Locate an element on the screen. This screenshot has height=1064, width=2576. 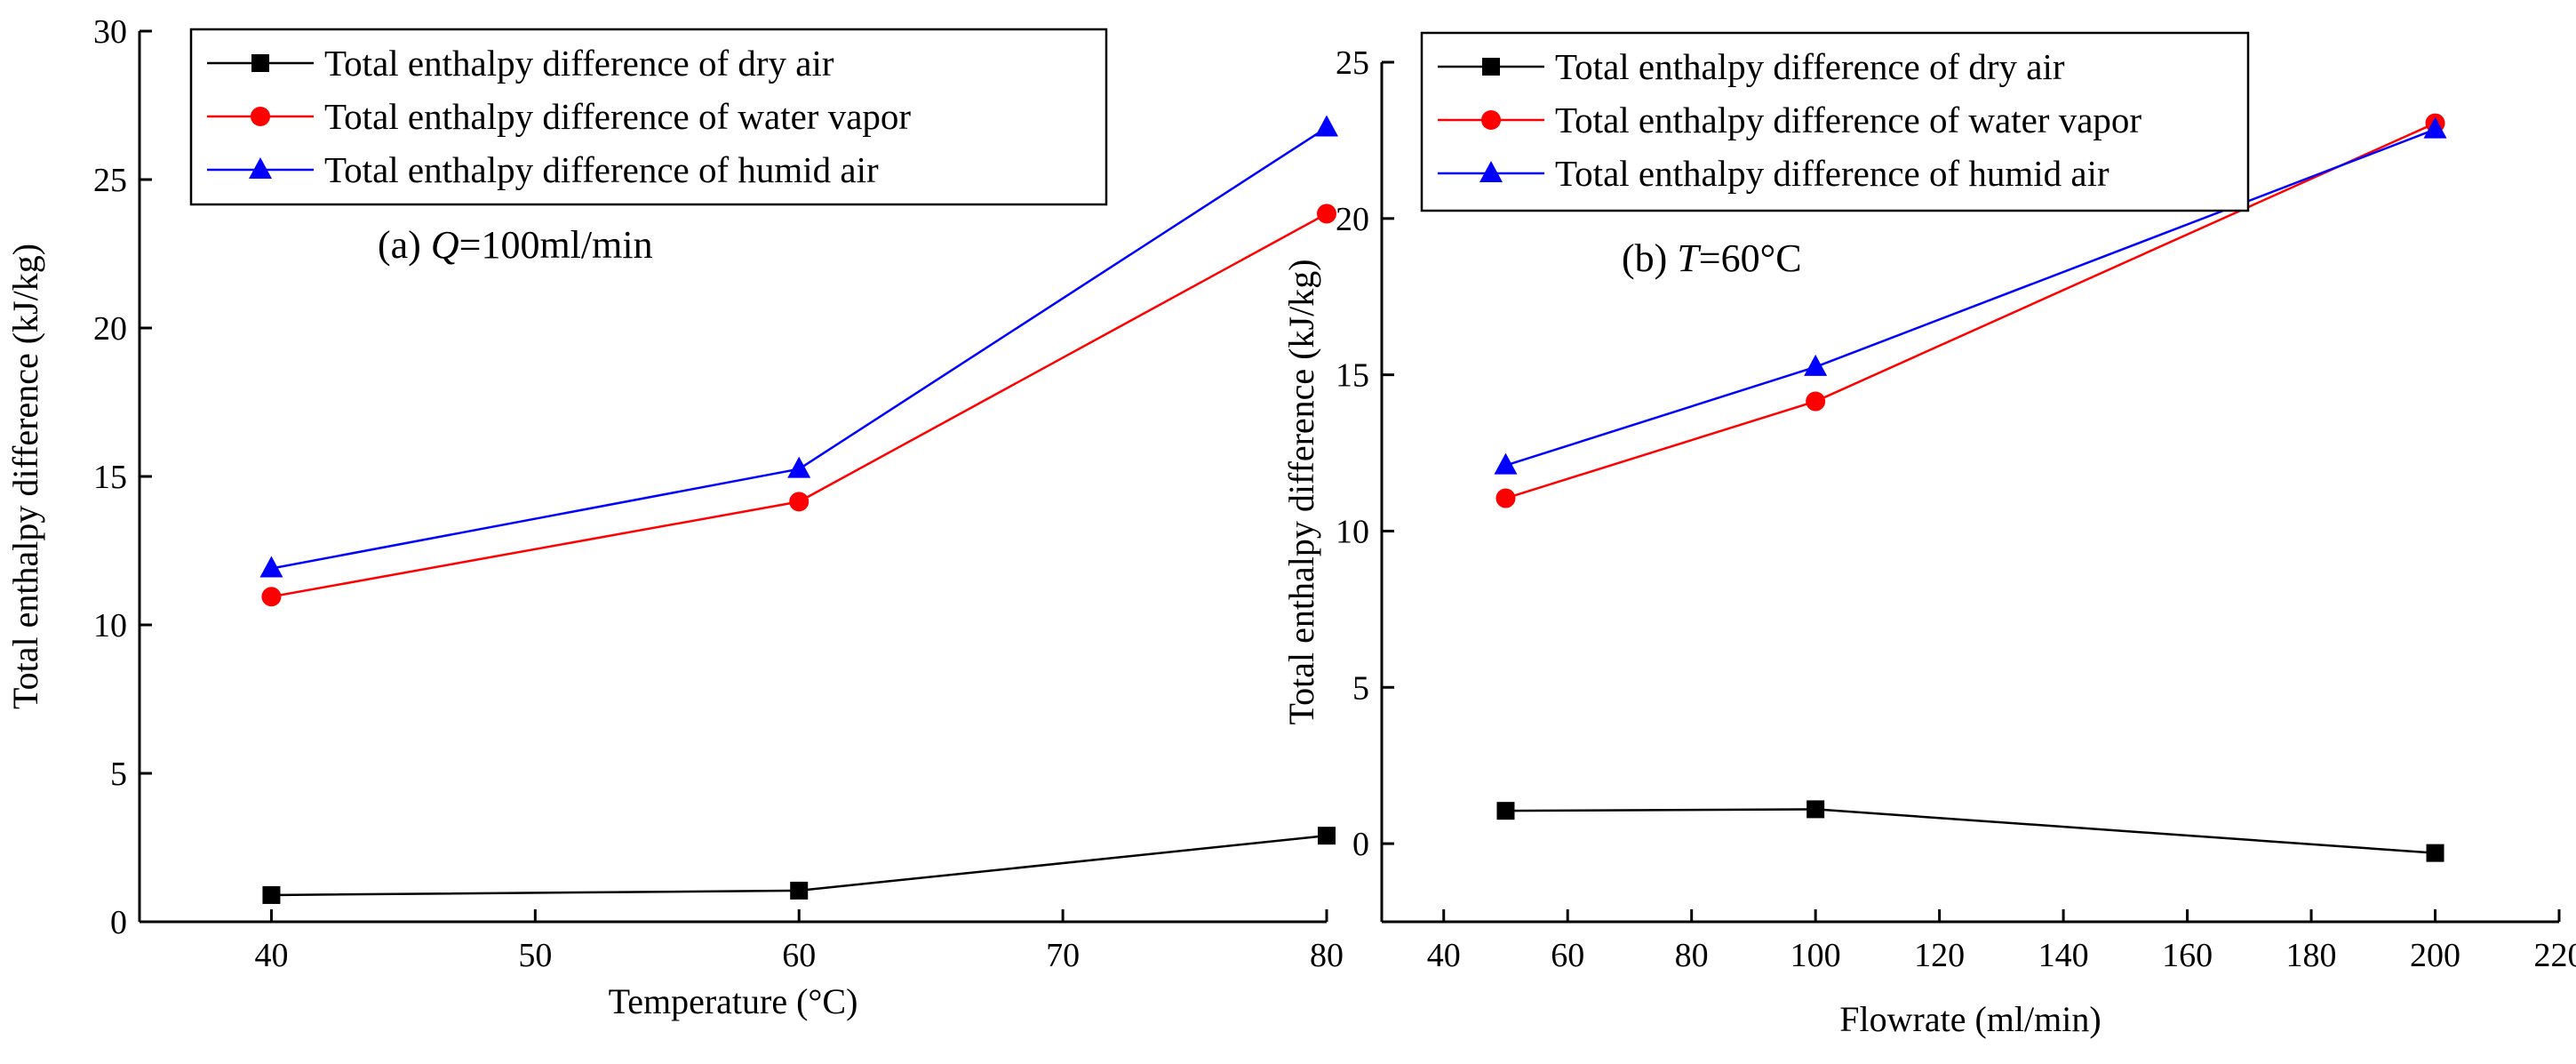
x-tick-label: 100 is located at coordinates (1816, 955).